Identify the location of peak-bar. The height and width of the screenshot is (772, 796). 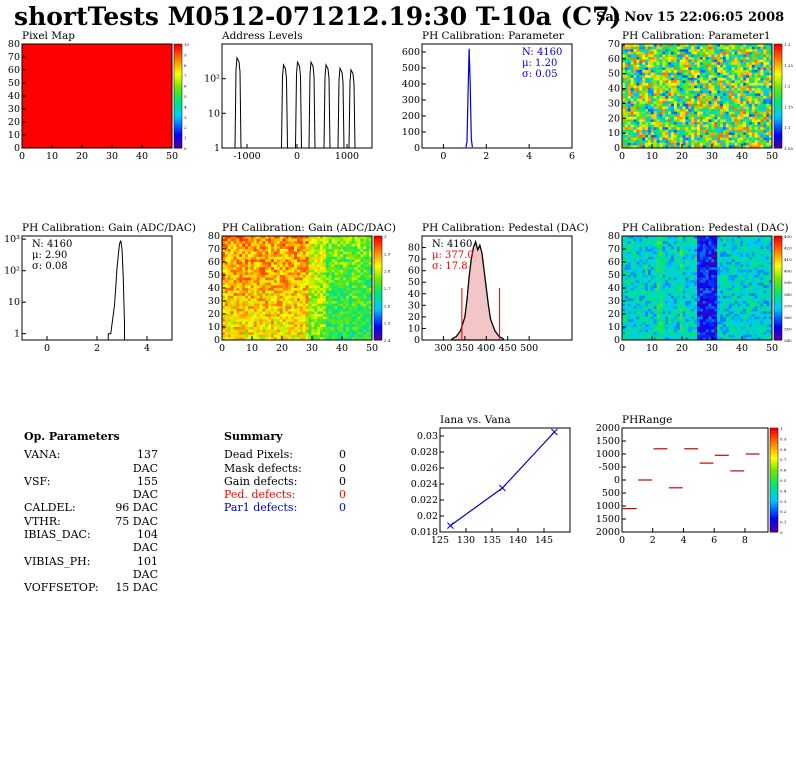
(341, 107).